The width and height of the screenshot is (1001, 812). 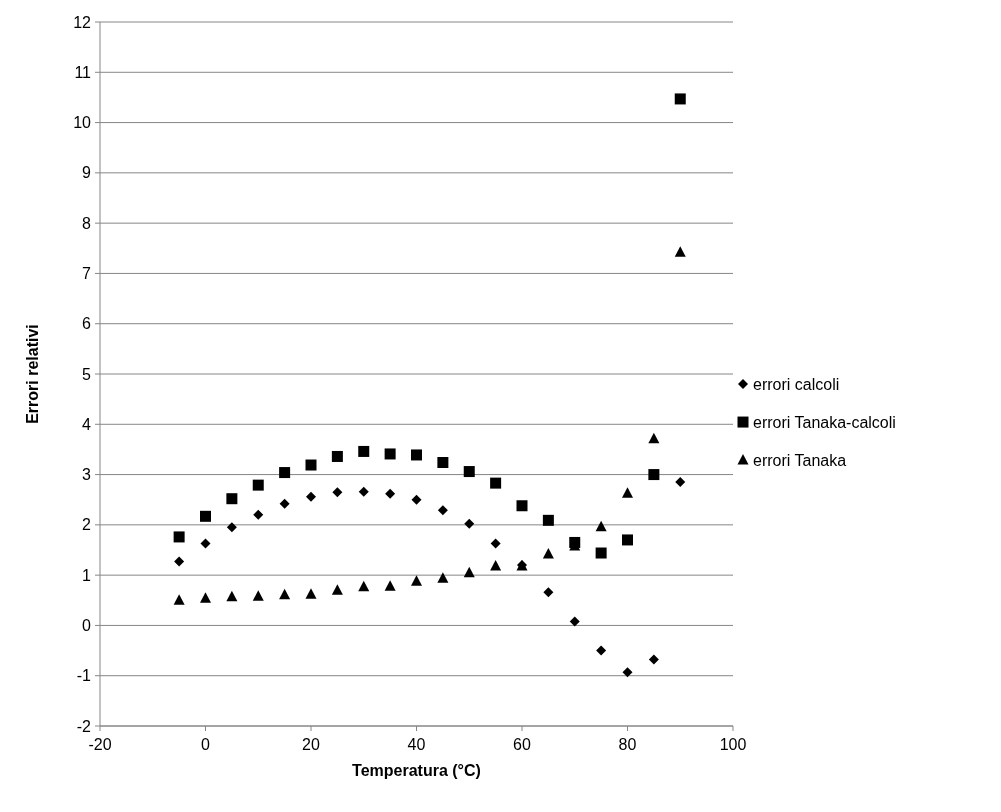 What do you see at coordinates (824, 422) in the screenshot?
I see `legend-label: errori Tanaka-calcoli` at bounding box center [824, 422].